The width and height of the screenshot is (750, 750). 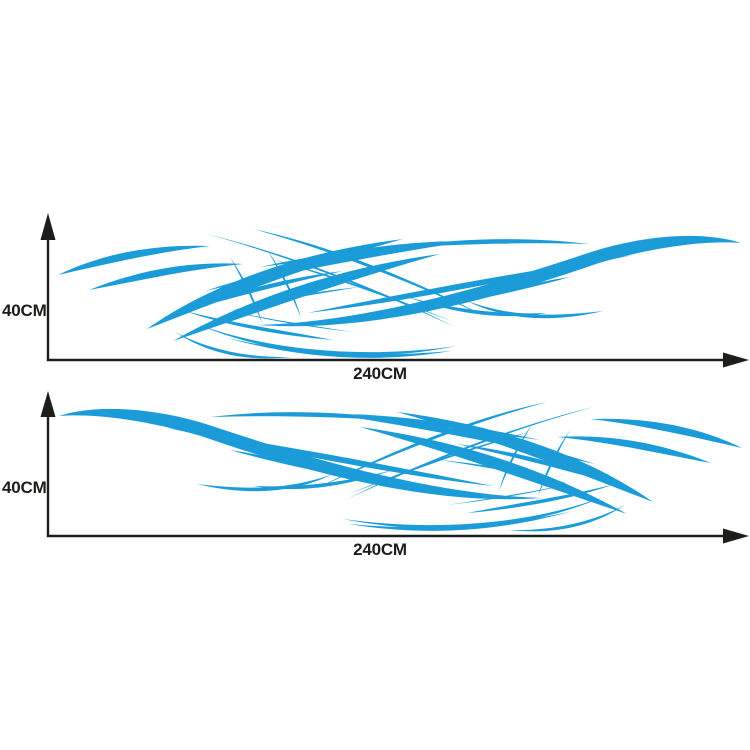 What do you see at coordinates (380, 549) in the screenshot?
I see `bottom-width-dimension-label: 240CM` at bounding box center [380, 549].